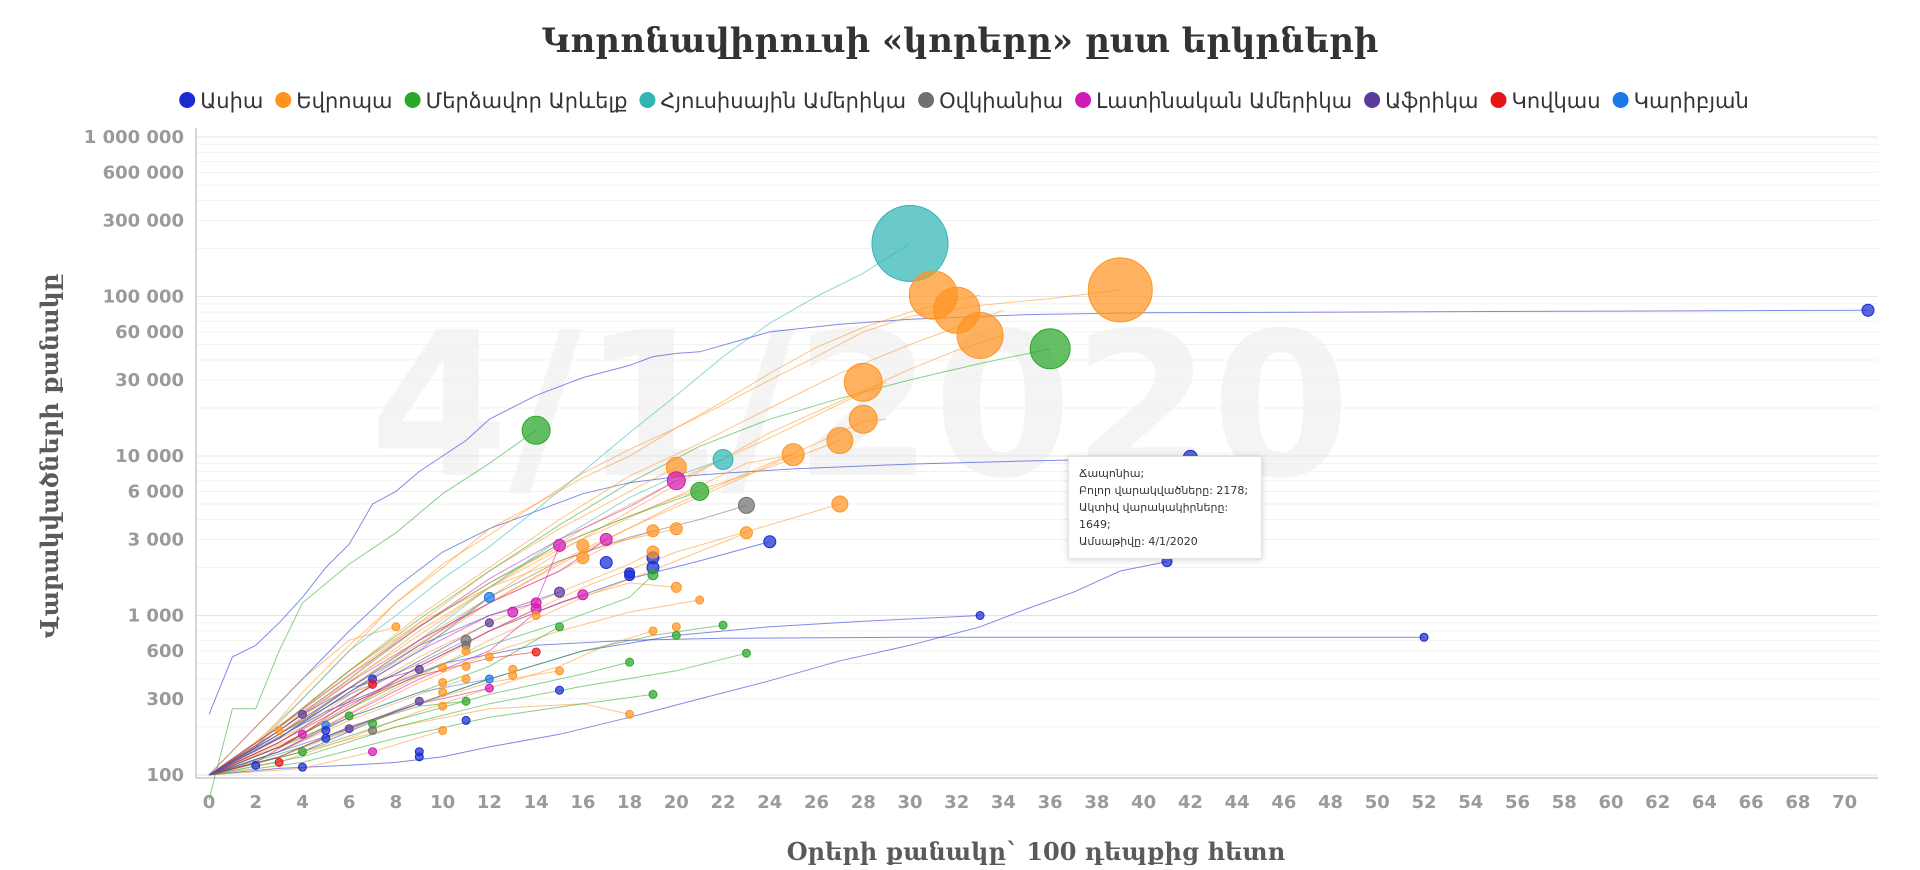 This screenshot has width=1920, height=870. I want to click on x-tick-label: 34, so click(1003, 802).